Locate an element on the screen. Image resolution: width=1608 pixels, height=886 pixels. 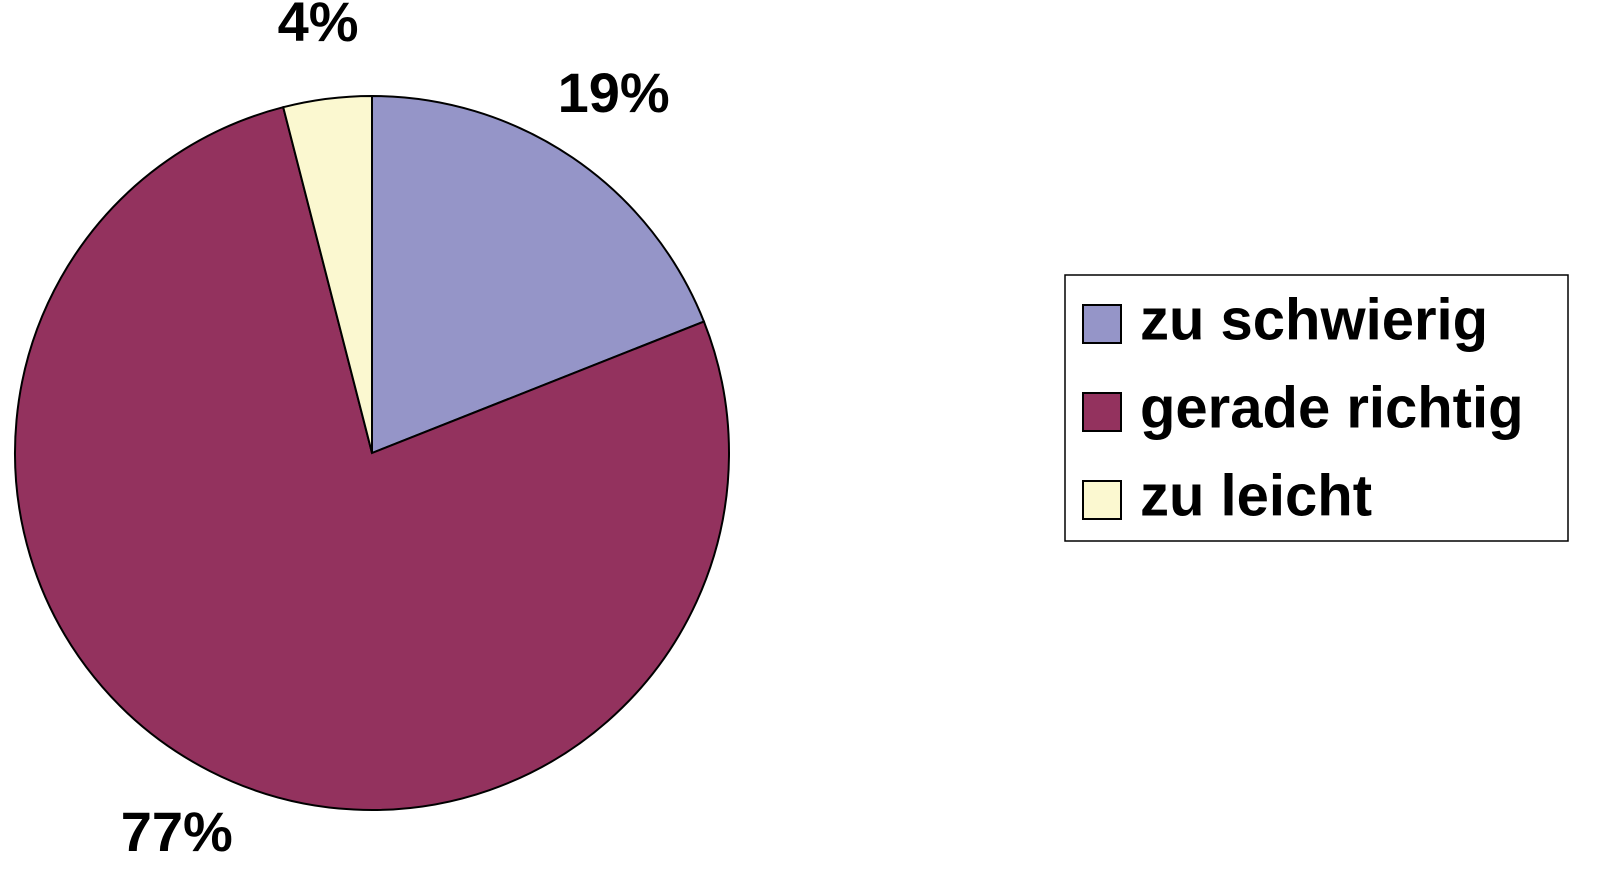
value-label: 19% is located at coordinates (614, 92).